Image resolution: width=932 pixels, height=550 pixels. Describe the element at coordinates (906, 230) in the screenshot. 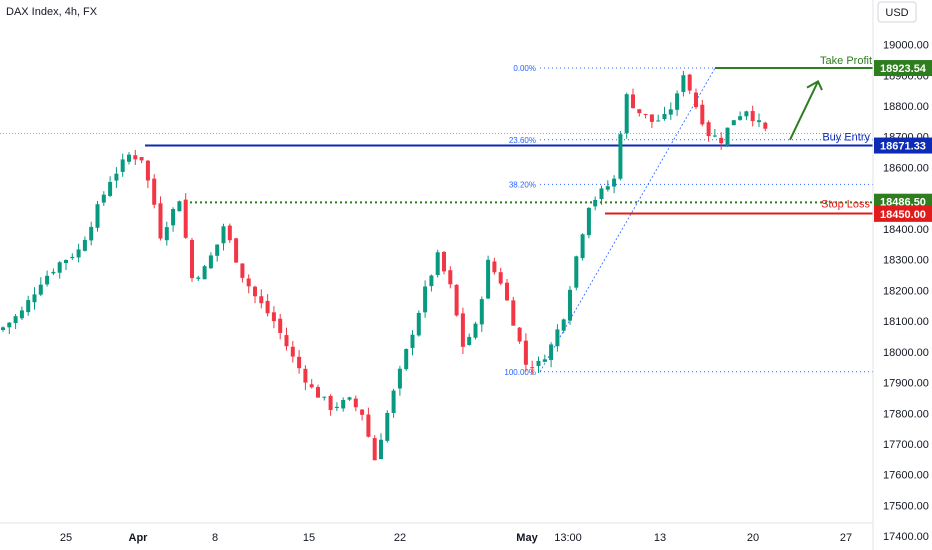

I see `y-tick-label: 18400.00` at that location.